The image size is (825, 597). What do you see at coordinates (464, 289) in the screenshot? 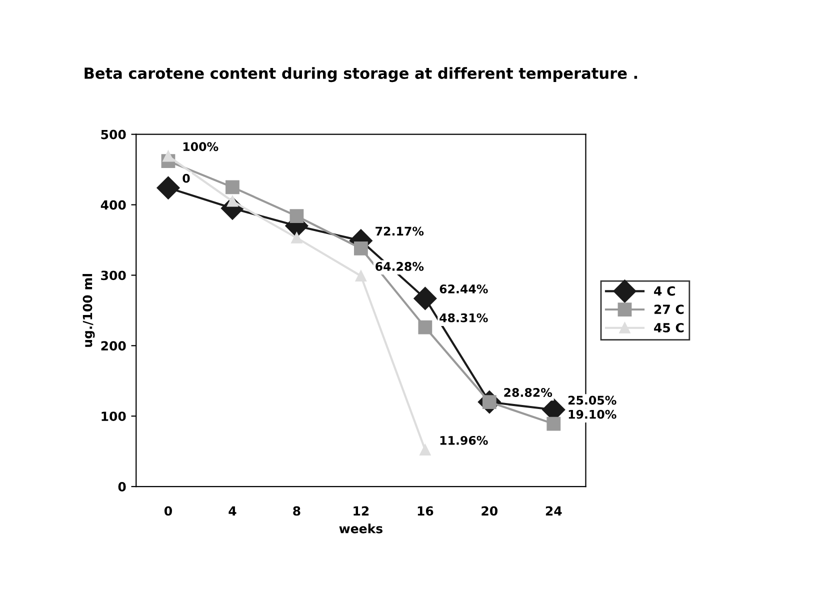
I see `annotation: 62.44%` at bounding box center [464, 289].